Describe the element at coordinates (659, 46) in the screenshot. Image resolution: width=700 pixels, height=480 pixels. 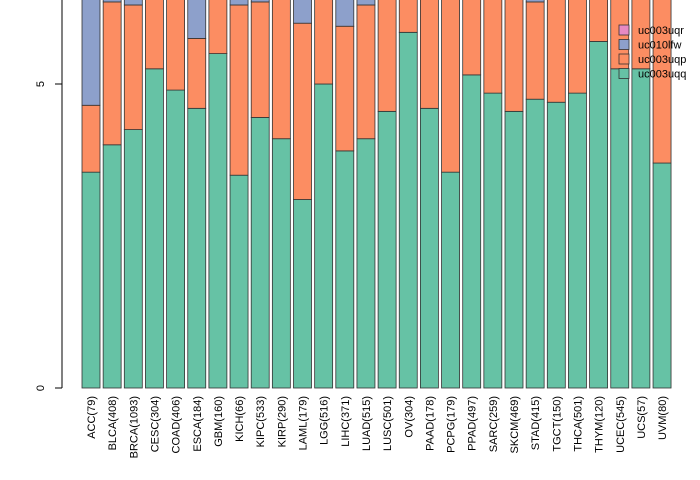
I see `legend-label-uc010lfw: uc010lfw` at that location.